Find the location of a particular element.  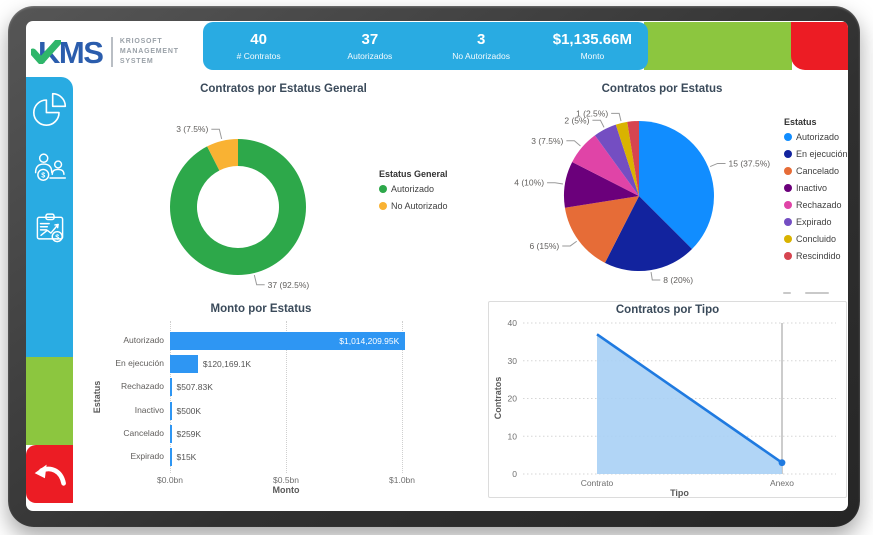

legend-label: Rescindido is located at coordinates (818, 256).